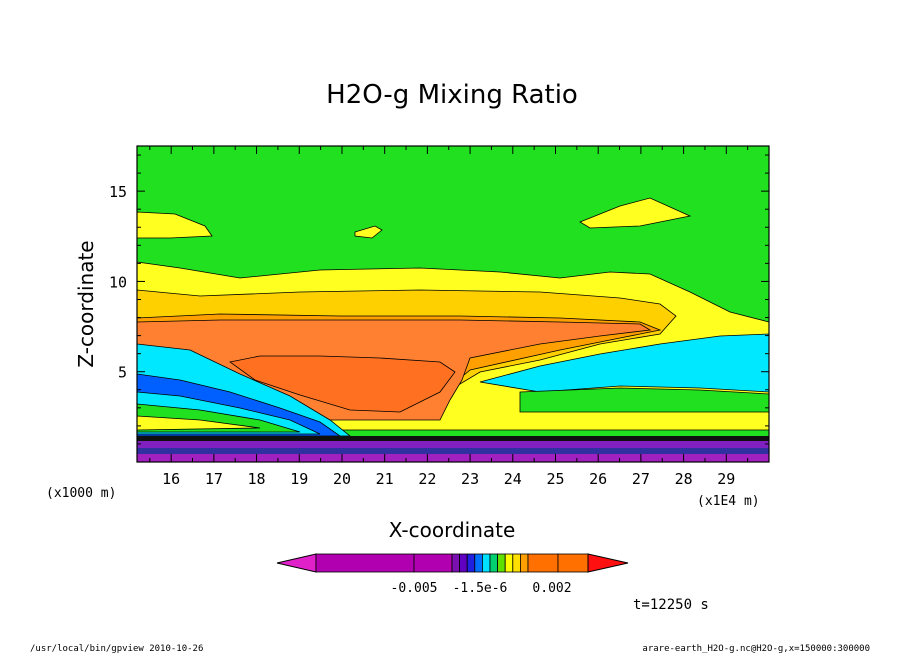  Describe the element at coordinates (342, 479) in the screenshot. I see `x-tick-label: 20` at that location.